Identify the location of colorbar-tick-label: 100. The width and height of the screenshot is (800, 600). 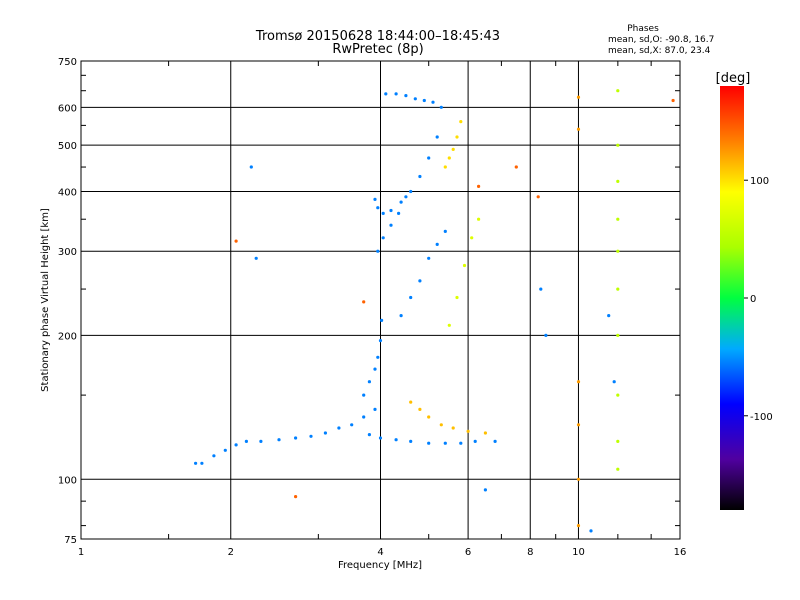
(759, 181).